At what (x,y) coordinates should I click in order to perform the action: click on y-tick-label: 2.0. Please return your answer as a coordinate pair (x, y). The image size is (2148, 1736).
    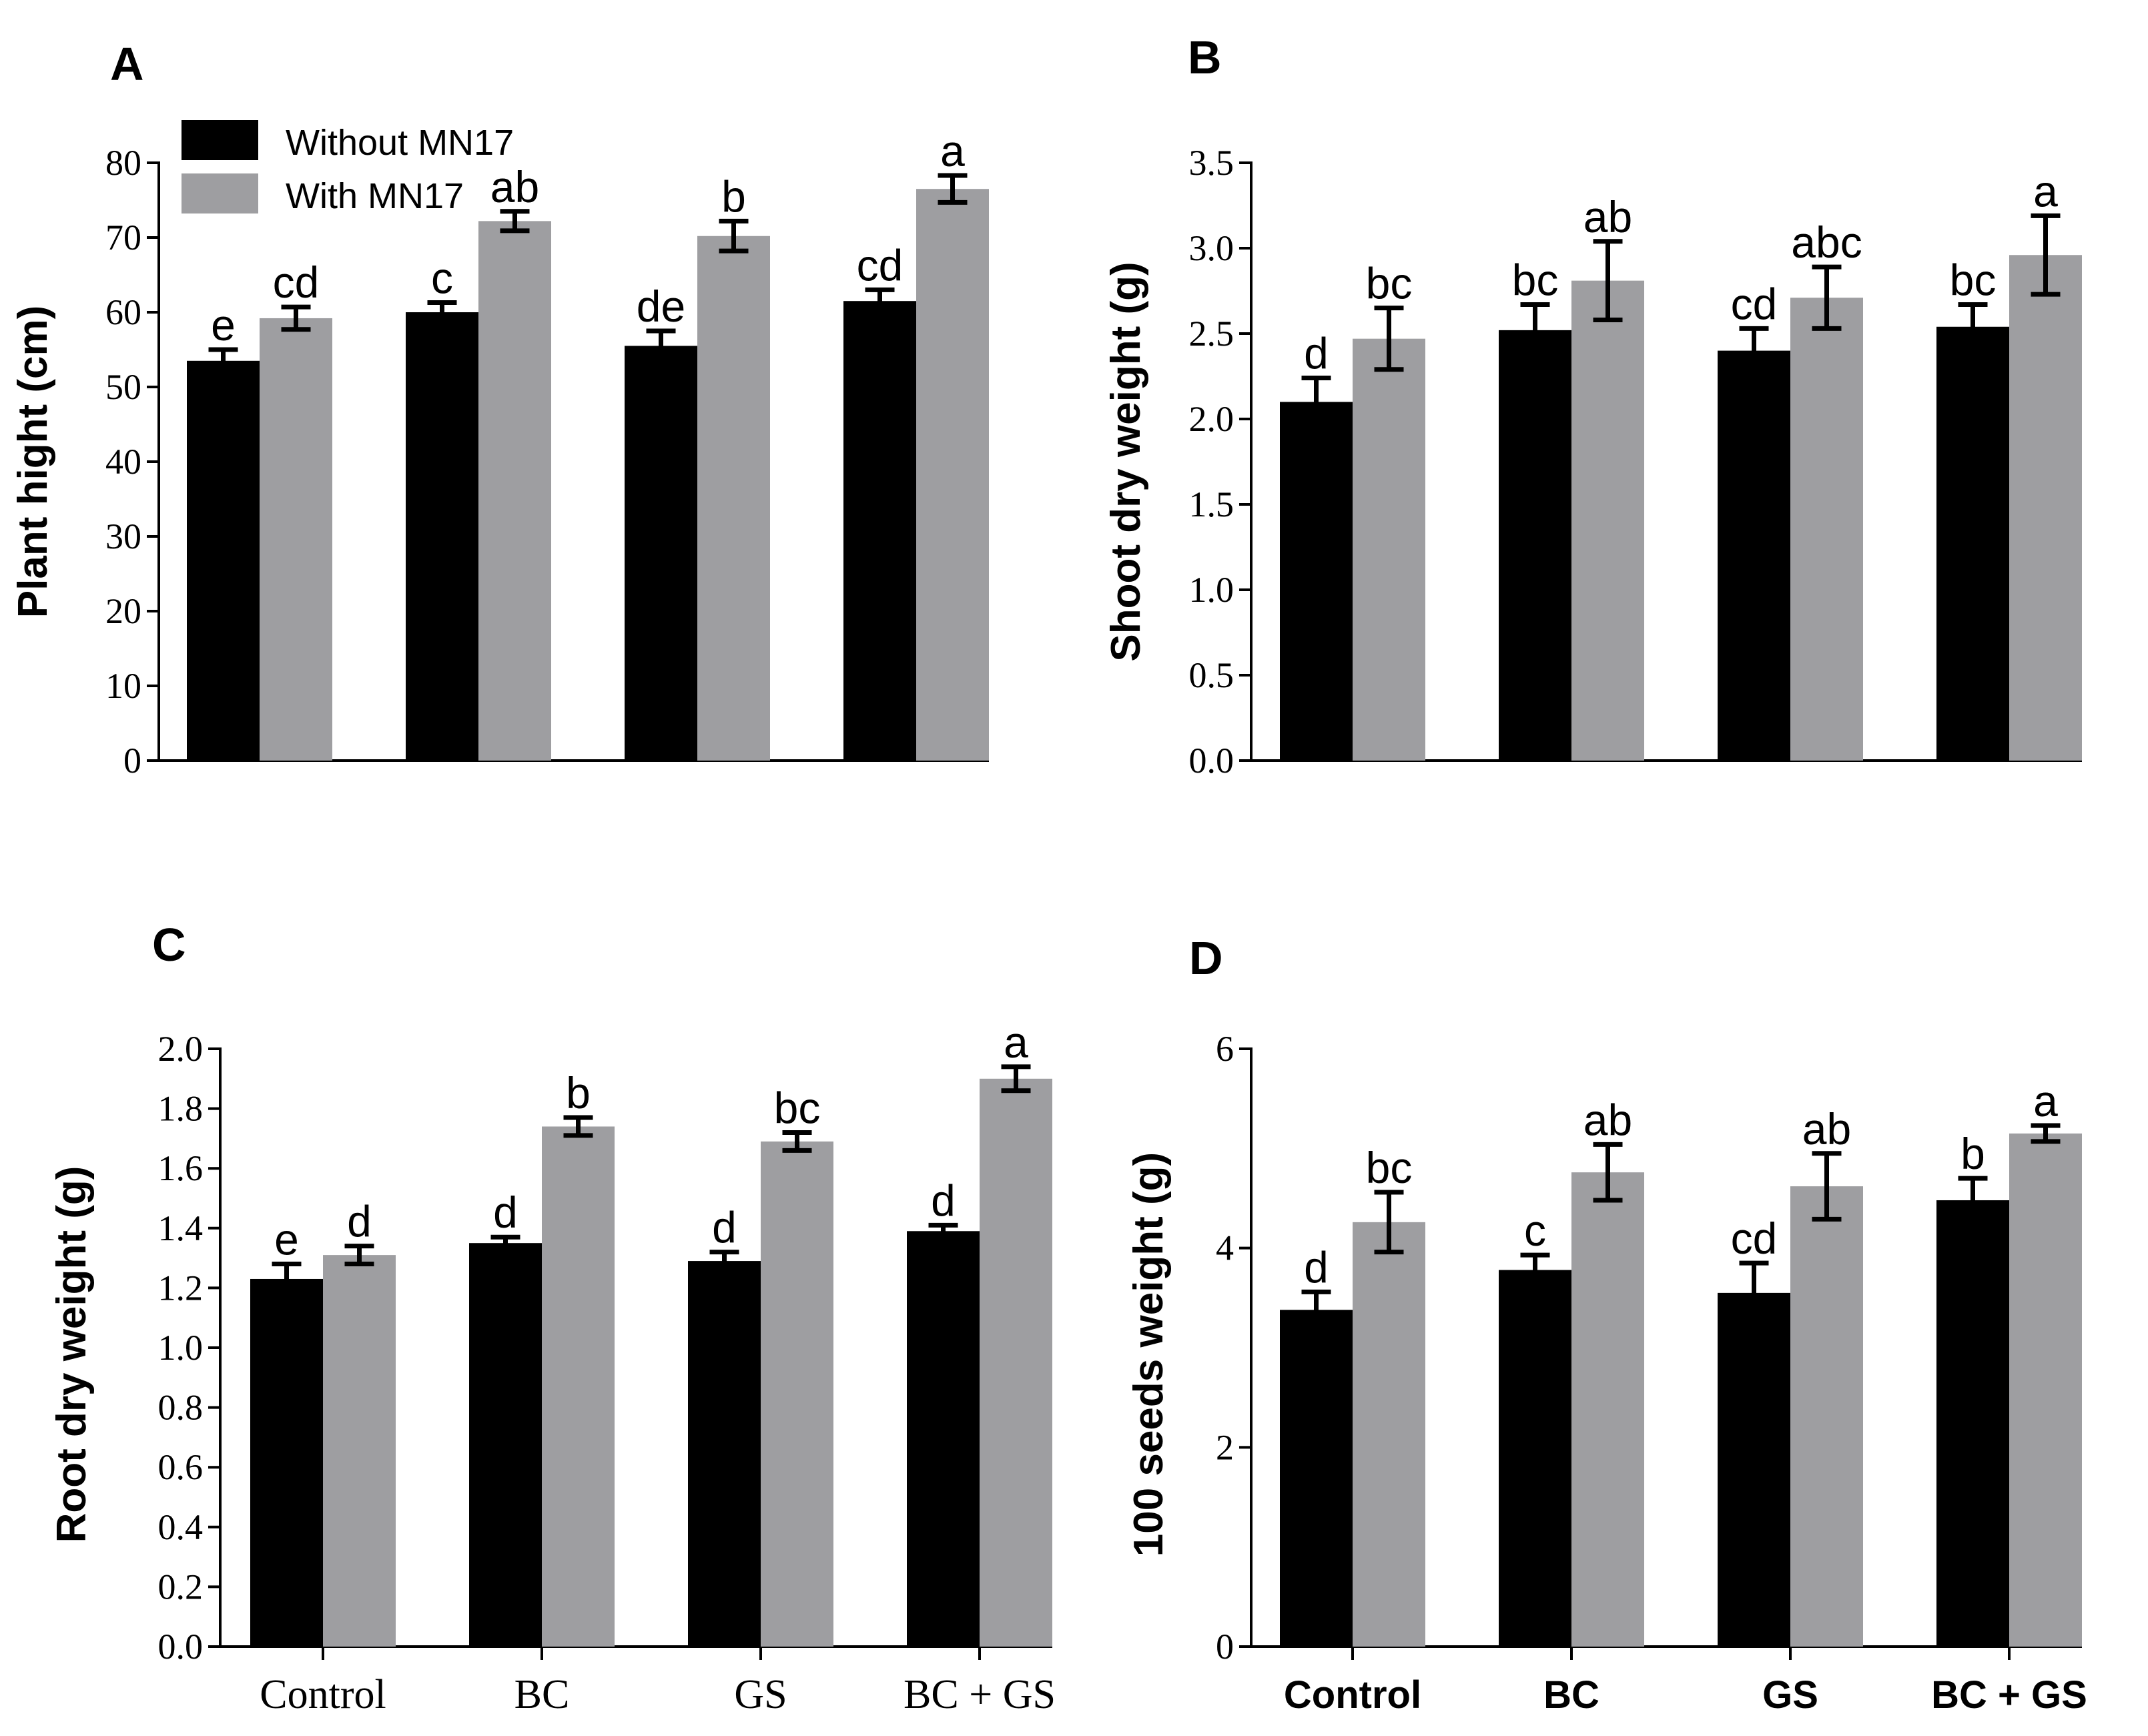
    Looking at the image, I should click on (181, 1049).